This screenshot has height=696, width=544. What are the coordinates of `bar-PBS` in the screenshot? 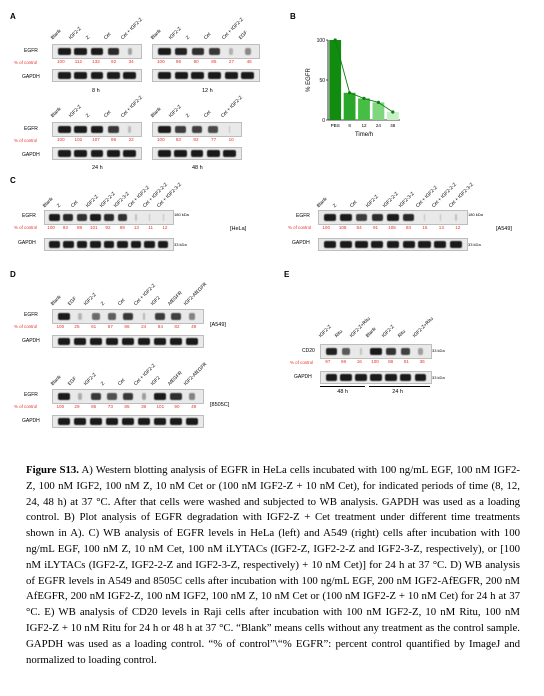 It's located at (335, 80).